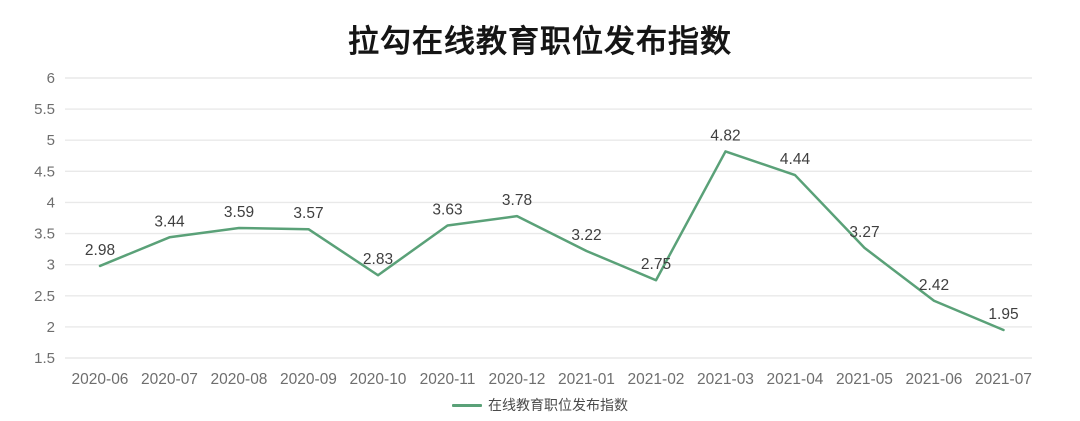  What do you see at coordinates (51, 327) in the screenshot?
I see `y-tick-label: 2` at bounding box center [51, 327].